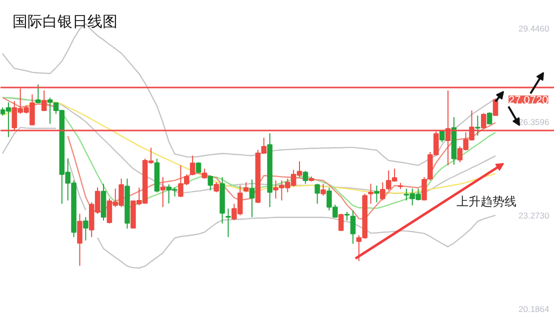 This screenshot has height=329, width=554. Describe the element at coordinates (534, 215) in the screenshot. I see `y-tick-label: 23.2730` at that location.